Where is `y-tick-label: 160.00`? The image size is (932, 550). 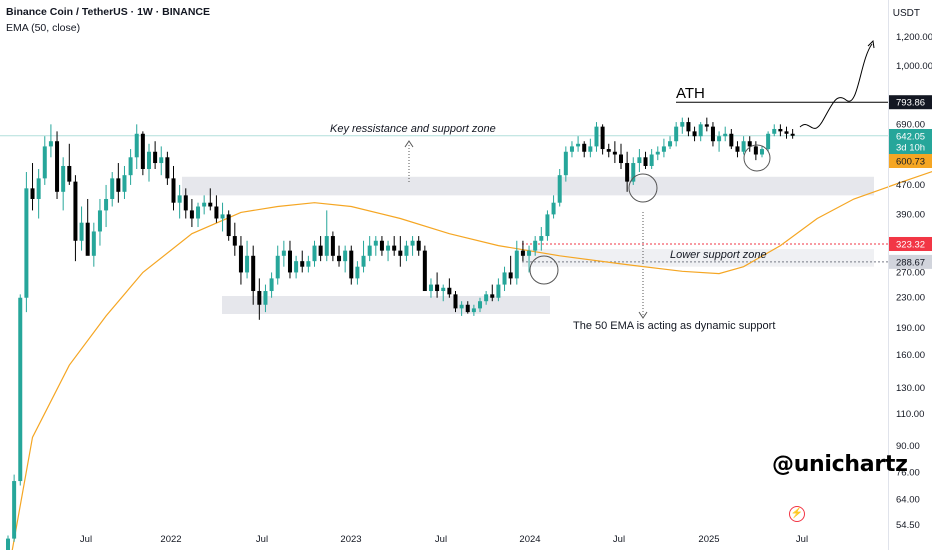
y-tick-label: 160.00 is located at coordinates (910, 355).